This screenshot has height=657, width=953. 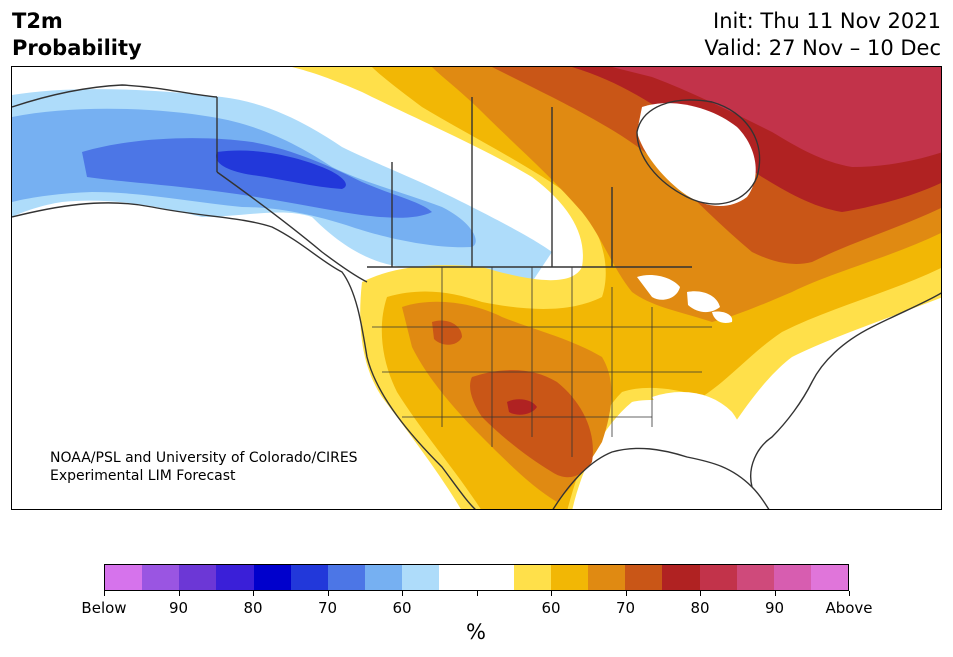 I want to click on colorbar, so click(x=476, y=577).